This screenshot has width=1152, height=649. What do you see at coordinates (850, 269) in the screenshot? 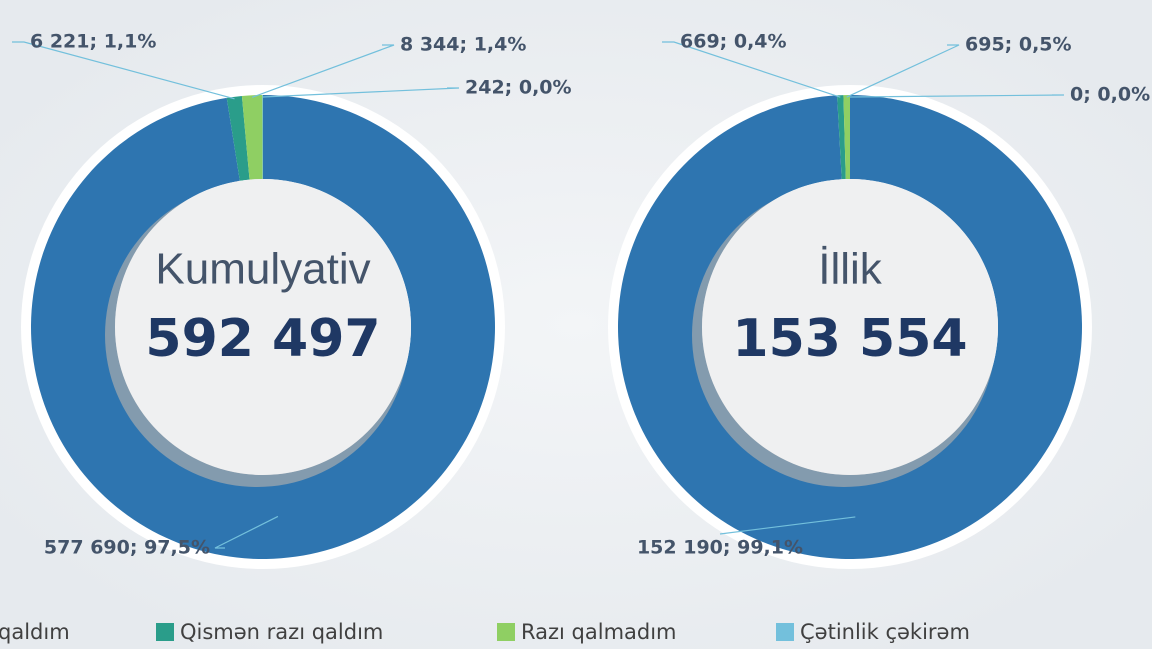
I see `center-title: İllik` at bounding box center [850, 269].